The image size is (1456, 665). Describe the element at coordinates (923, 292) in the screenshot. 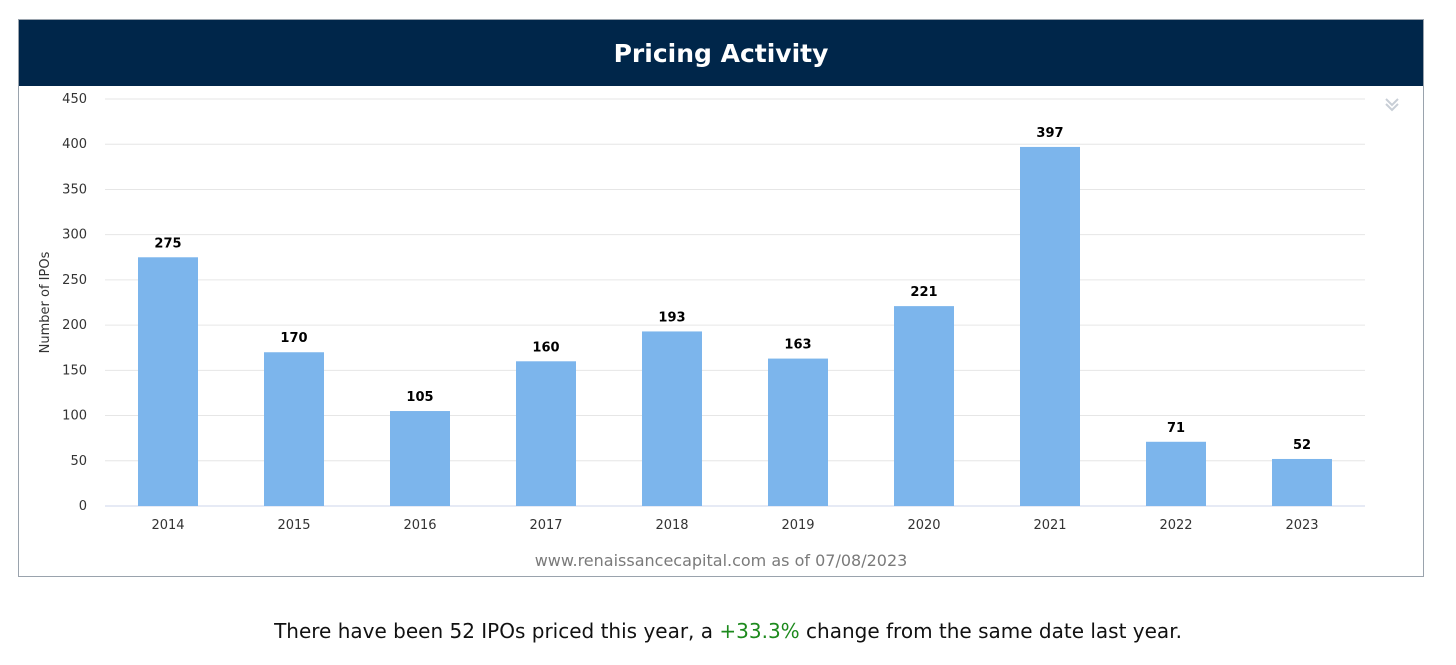

I see `data-label: 221` at that location.